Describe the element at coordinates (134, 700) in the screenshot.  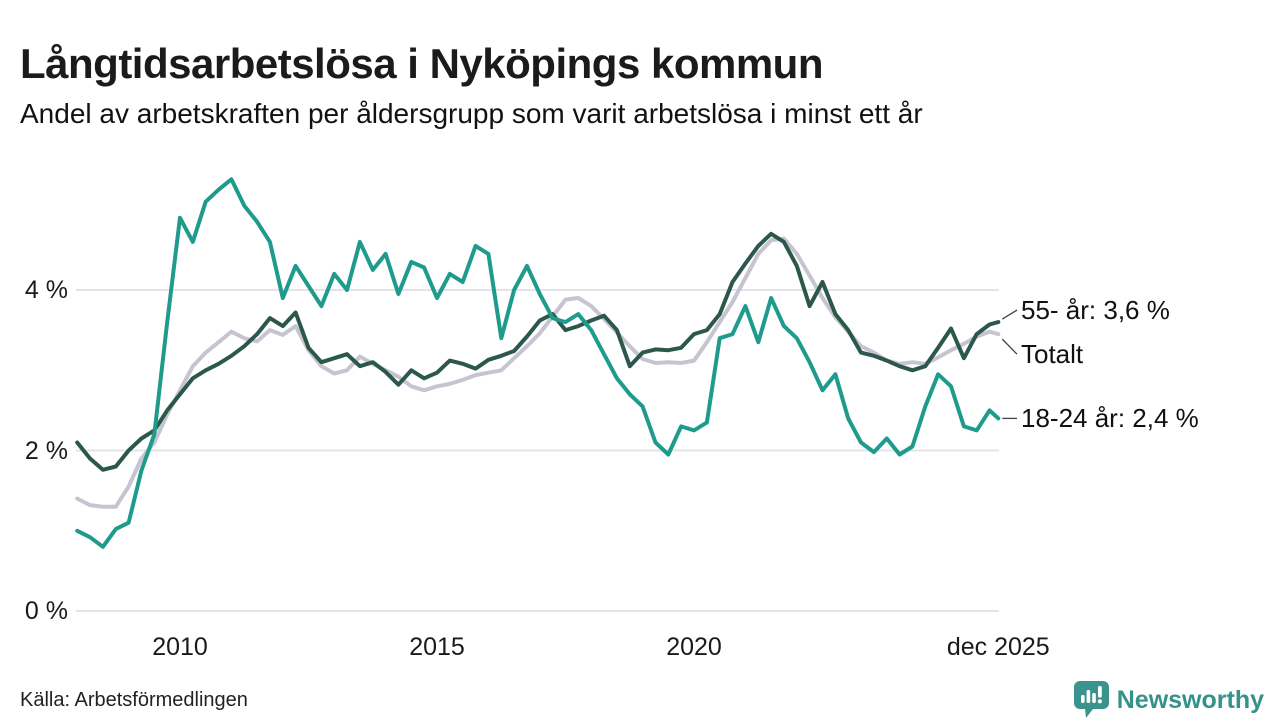
I see `source-text: Källa: Arbetsförmedlingen` at that location.